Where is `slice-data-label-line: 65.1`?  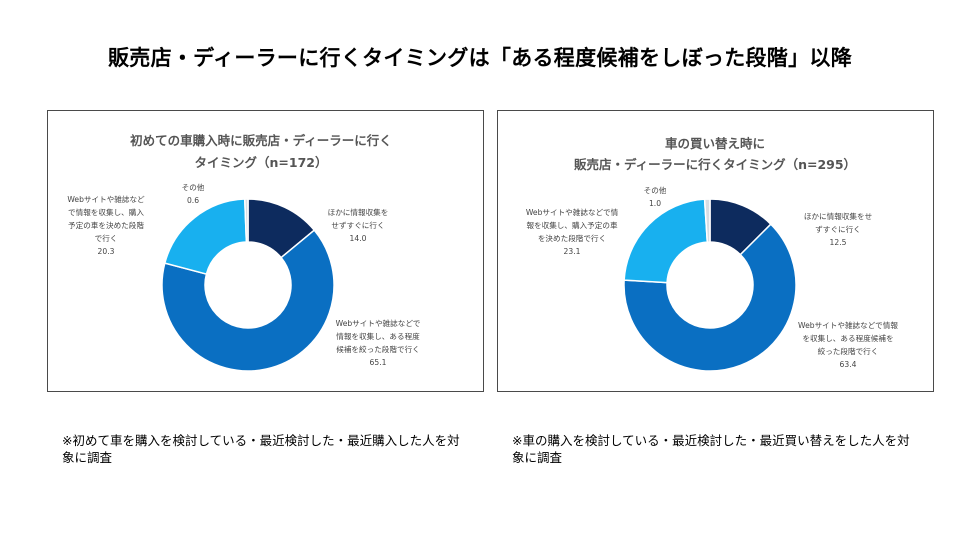 slice-data-label-line: 65.1 is located at coordinates (378, 362).